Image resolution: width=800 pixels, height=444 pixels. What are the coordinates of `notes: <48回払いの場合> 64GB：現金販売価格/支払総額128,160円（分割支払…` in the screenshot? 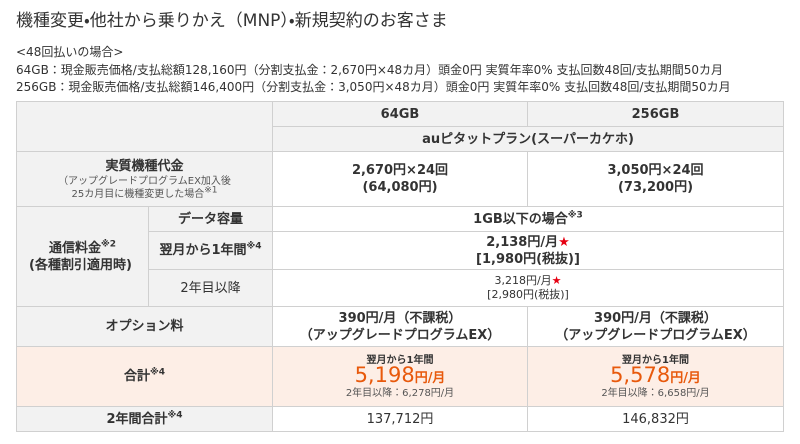 It's located at (373, 70).